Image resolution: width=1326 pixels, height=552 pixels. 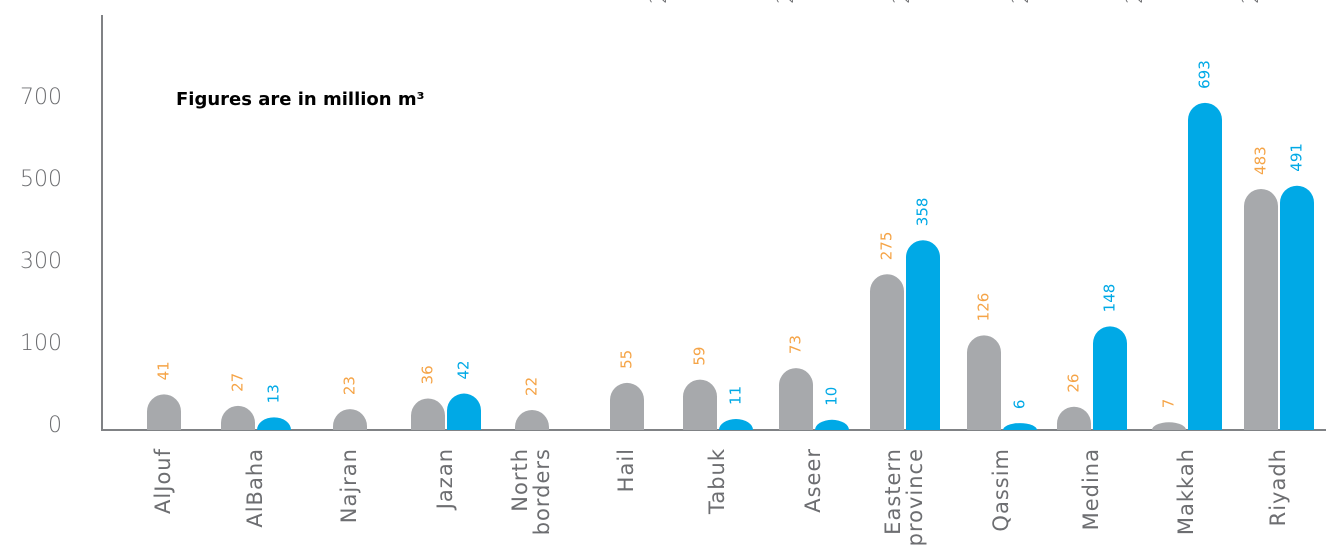 I want to click on value-label: 358, so click(x=923, y=212).